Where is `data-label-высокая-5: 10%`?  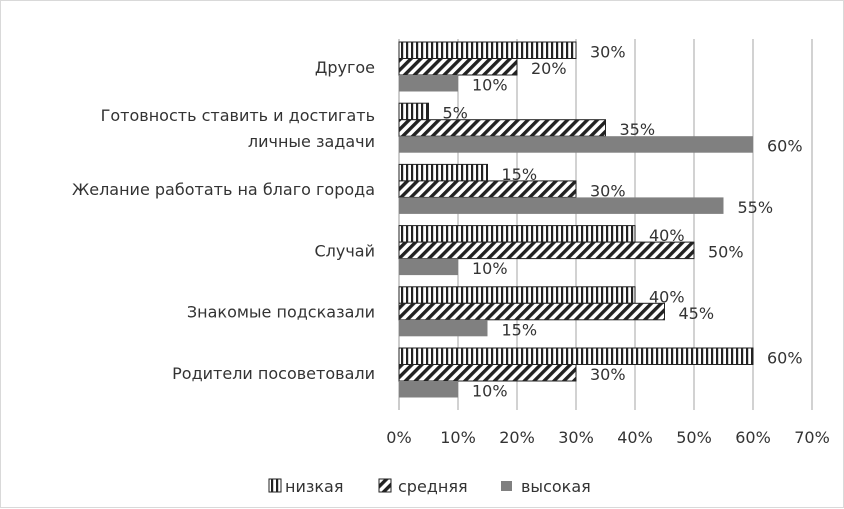
data-label-высокая-5: 10% is located at coordinates (490, 391).